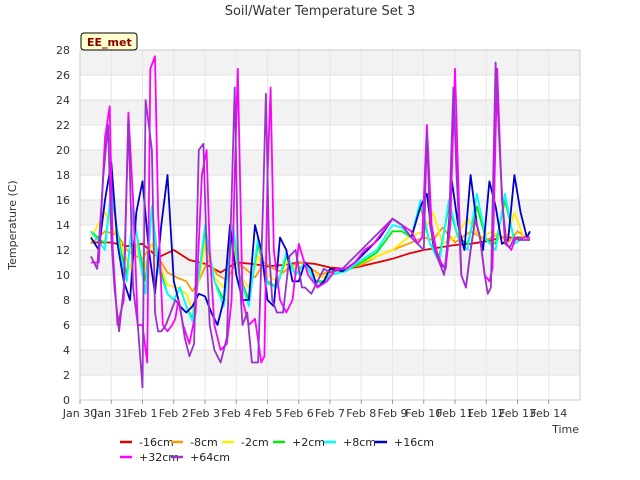  Describe the element at coordinates (66, 350) in the screenshot. I see `y-tick-label: 4` at that location.